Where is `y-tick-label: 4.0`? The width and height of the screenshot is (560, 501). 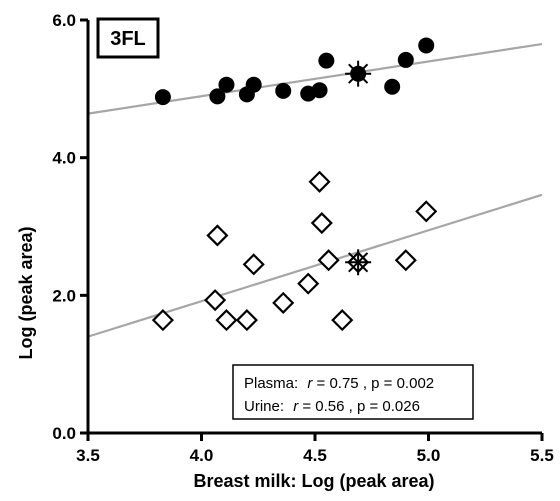 y-tick-label: 4.0 is located at coordinates (64, 158).